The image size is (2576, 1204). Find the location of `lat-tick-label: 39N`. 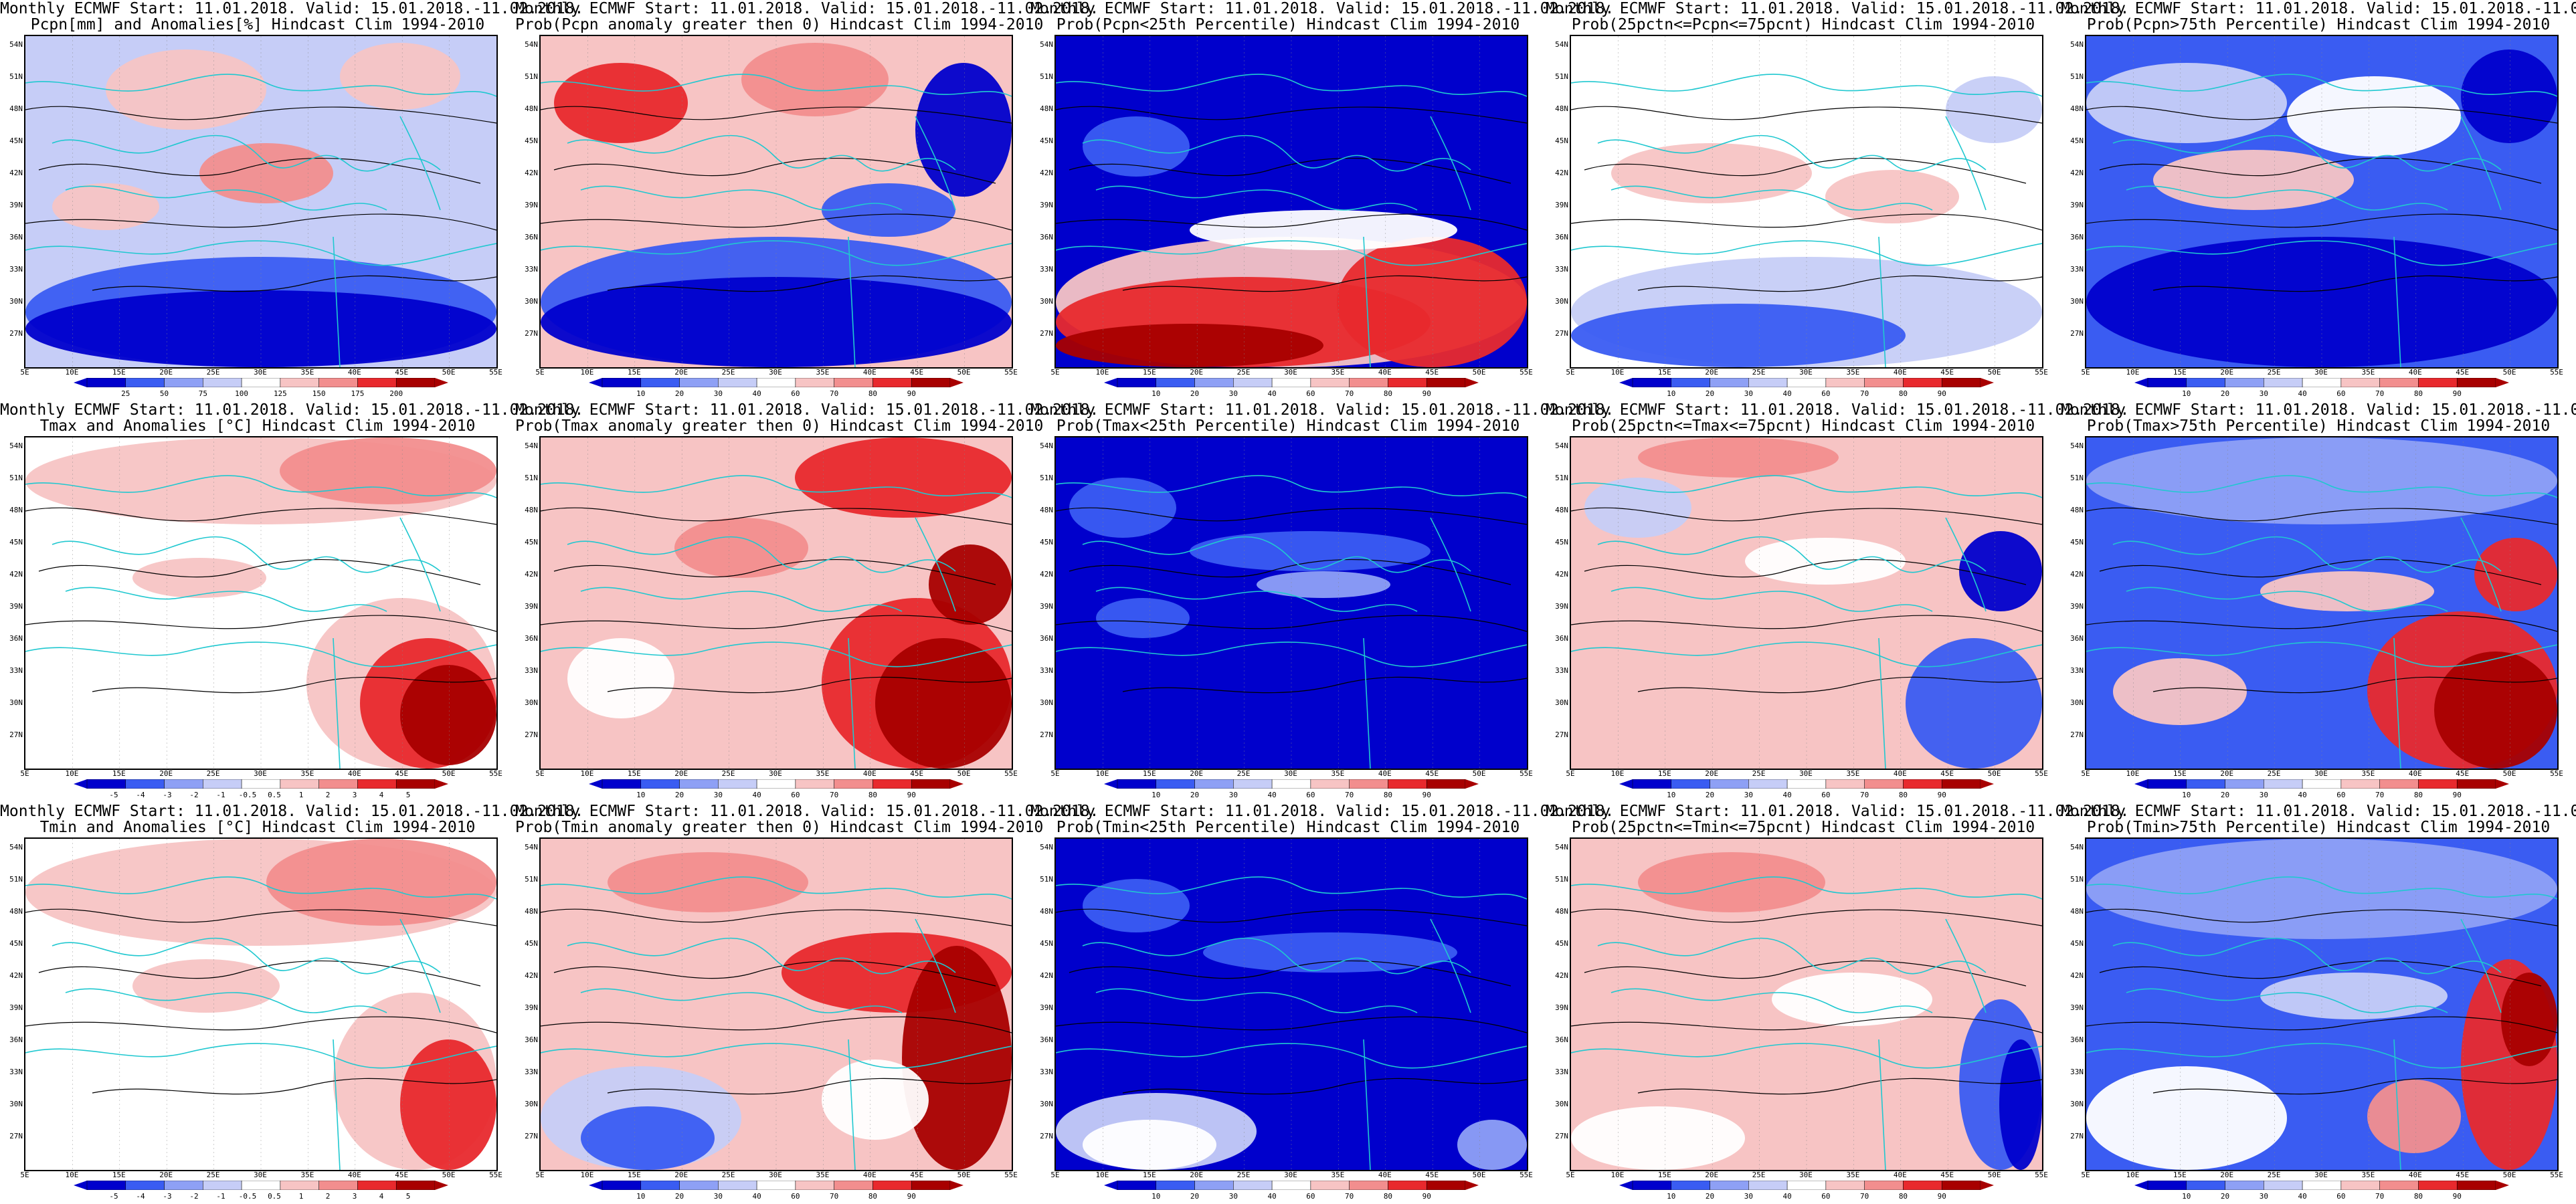

lat-tick-label: 39N is located at coordinates (2077, 606).